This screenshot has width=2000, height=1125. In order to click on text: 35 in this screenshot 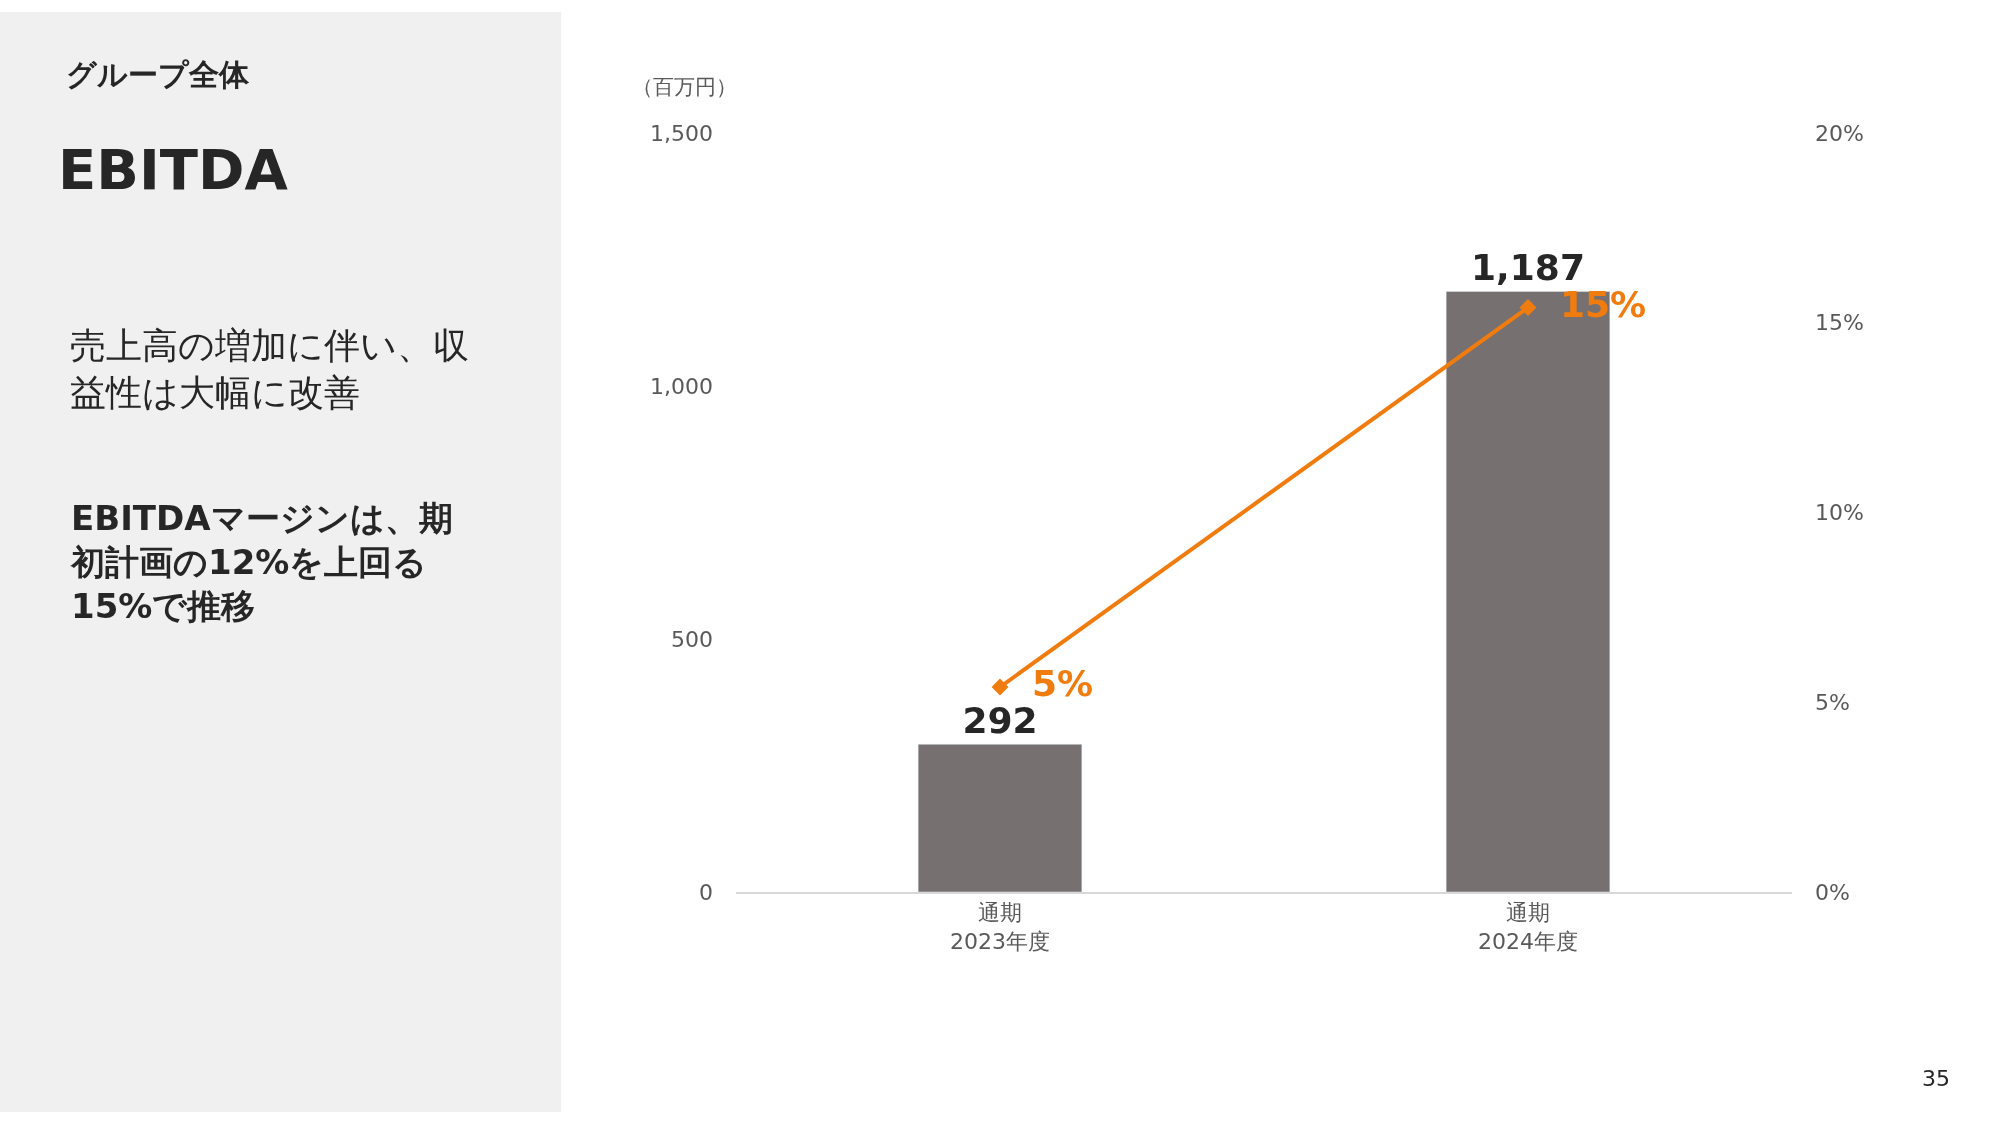, I will do `click(1936, 1078)`.